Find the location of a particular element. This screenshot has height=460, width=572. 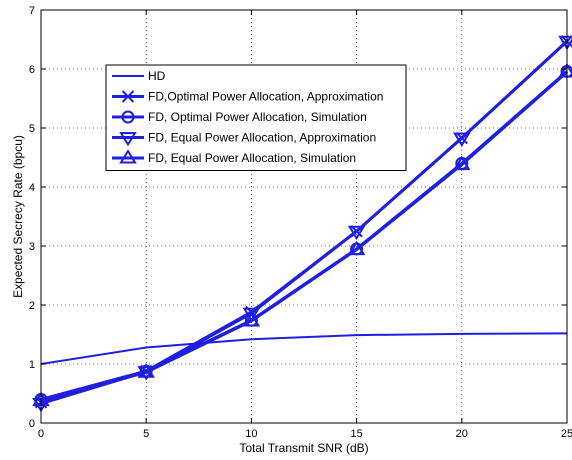

legend-label: FD, Optimal Power Allocation, Simulation is located at coordinates (257, 117).